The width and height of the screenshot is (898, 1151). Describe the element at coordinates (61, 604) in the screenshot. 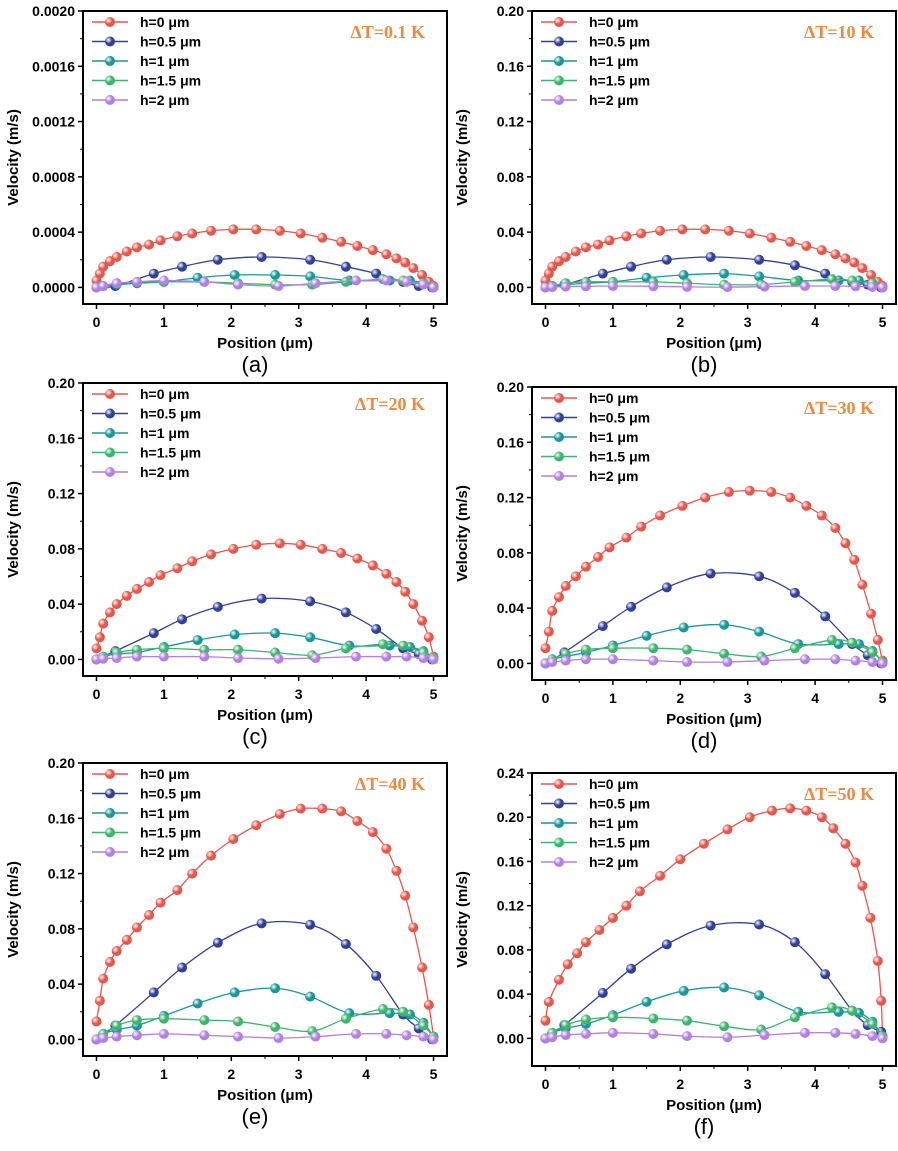

I see `y-tick-label: 0.04` at that location.